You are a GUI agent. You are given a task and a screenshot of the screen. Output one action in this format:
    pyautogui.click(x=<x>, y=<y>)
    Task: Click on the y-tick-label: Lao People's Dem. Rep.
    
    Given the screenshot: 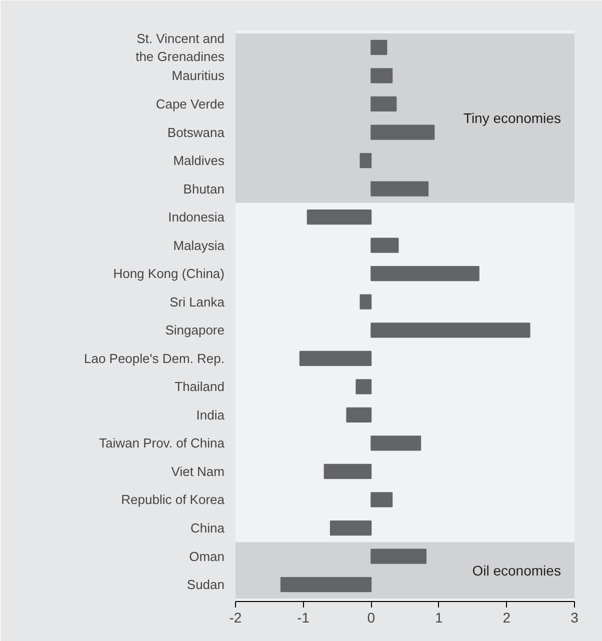 What is the action you would take?
    pyautogui.click(x=154, y=358)
    